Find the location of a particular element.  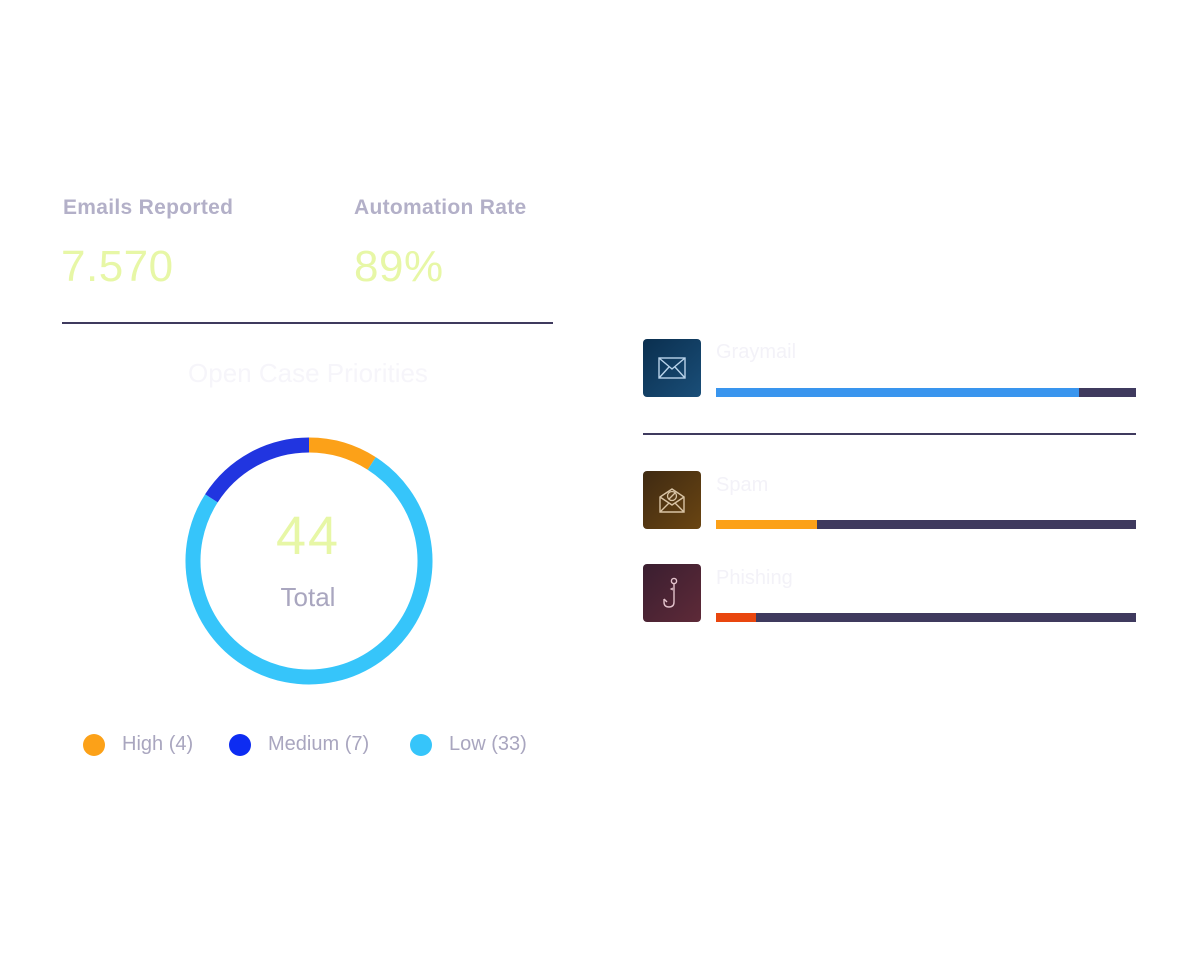

legend-item-low: Low (33) is located at coordinates (468, 744).